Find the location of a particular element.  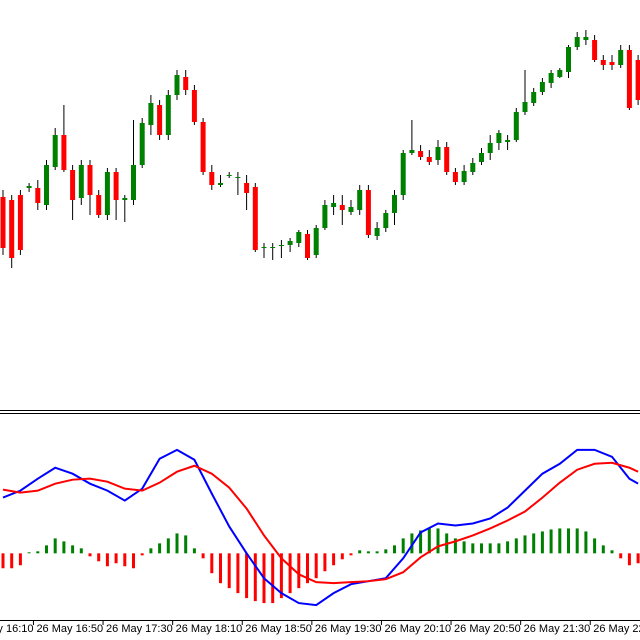

x-tick-label: 26 May 17:30 is located at coordinates (139, 629).